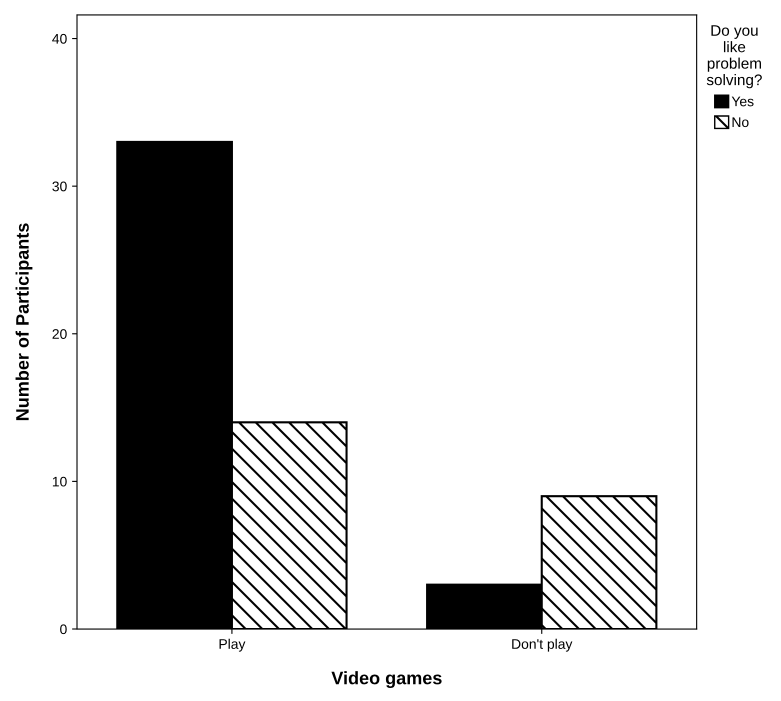 Image resolution: width=781 pixels, height=701 pixels. I want to click on y-tick-label: 0, so click(63, 629).